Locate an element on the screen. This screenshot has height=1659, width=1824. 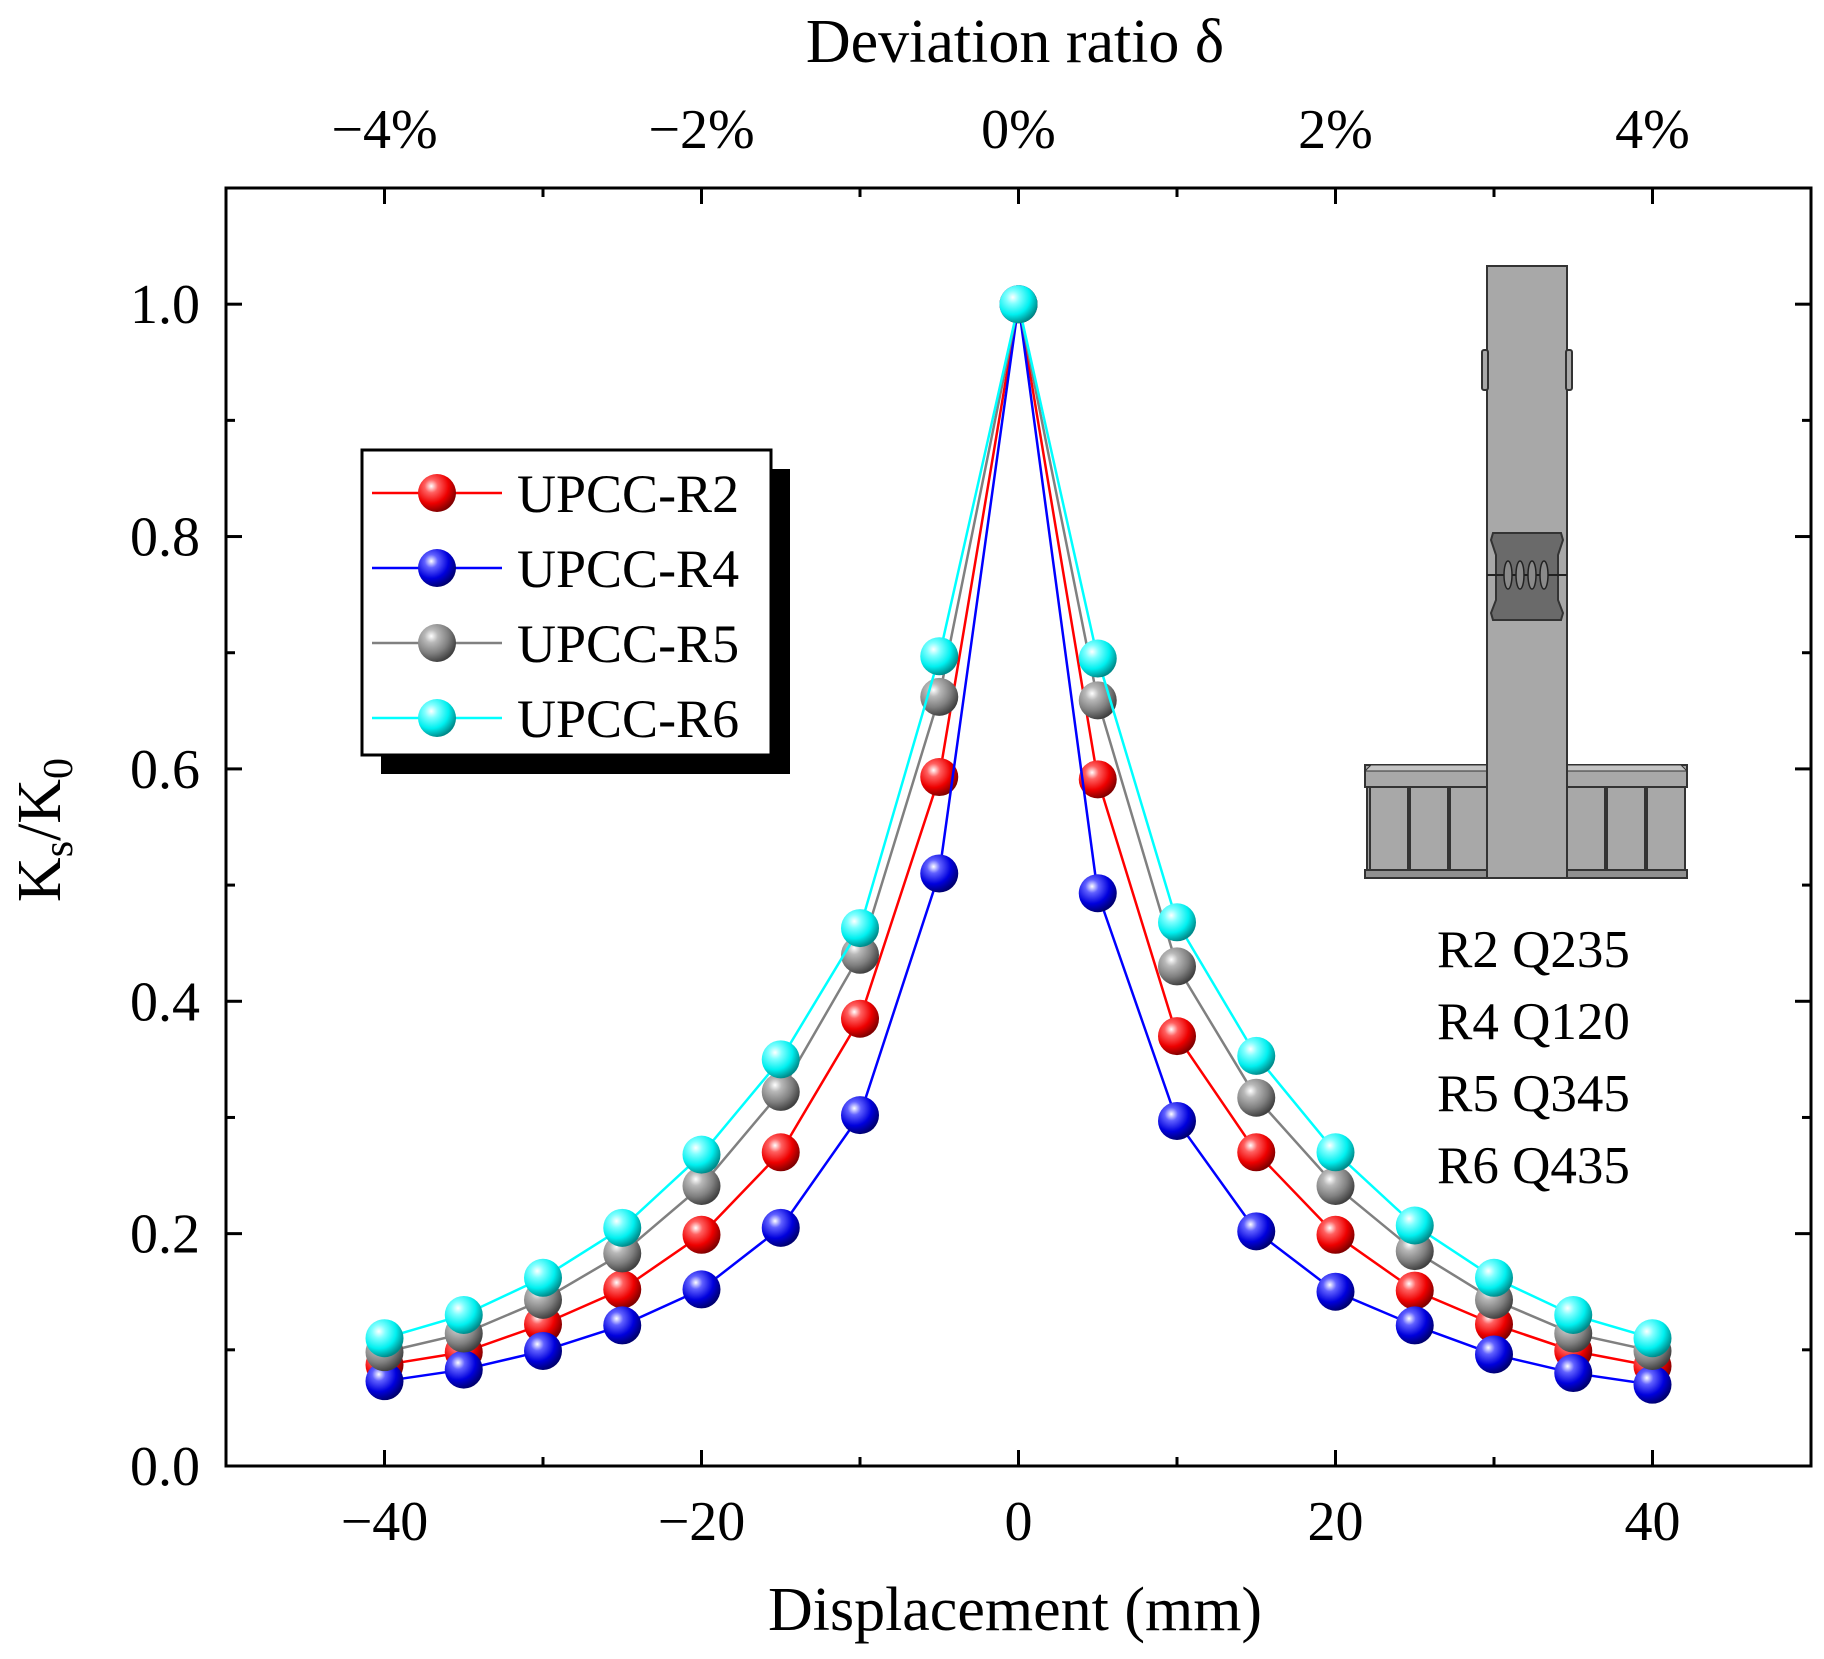
top-axis-title: Deviation ratio δ is located at coordinates (1015, 42).